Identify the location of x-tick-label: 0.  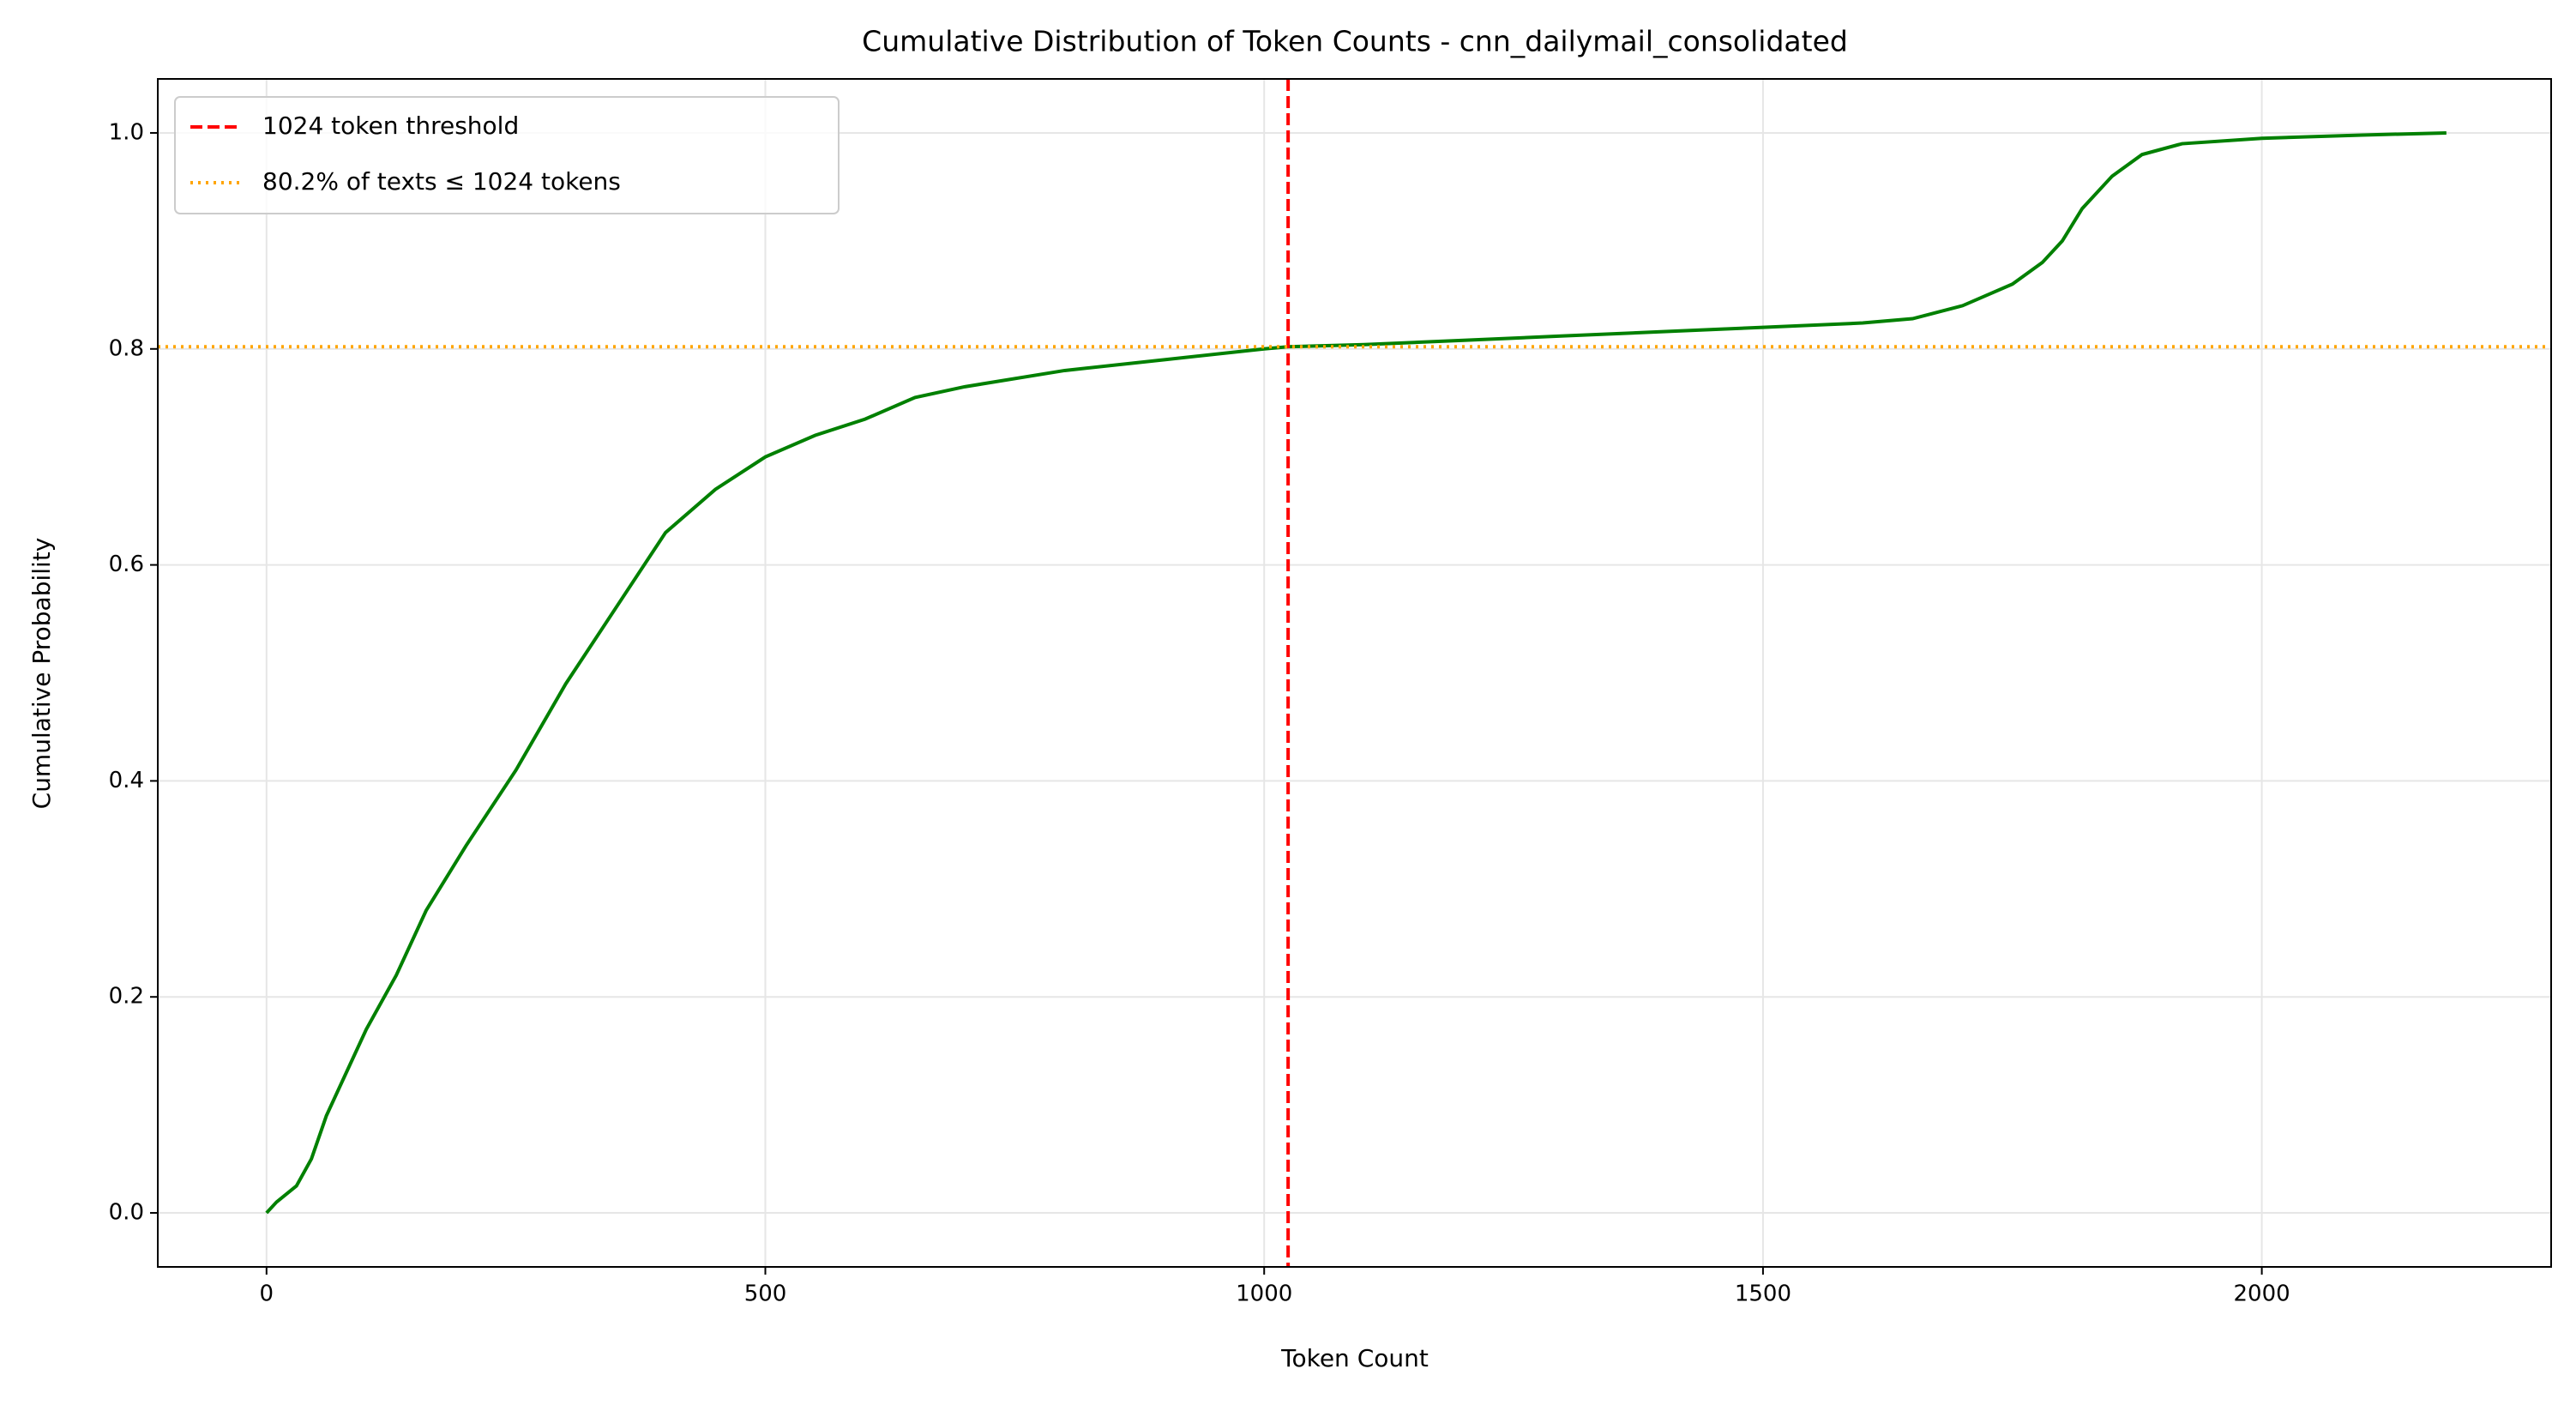
(267, 1294).